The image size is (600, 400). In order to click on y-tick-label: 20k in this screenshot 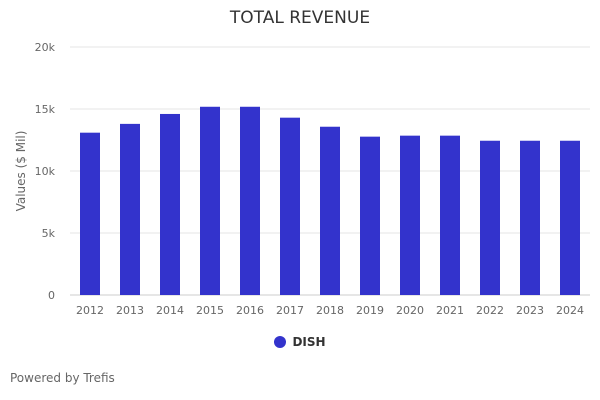, I will do `click(45, 47)`.